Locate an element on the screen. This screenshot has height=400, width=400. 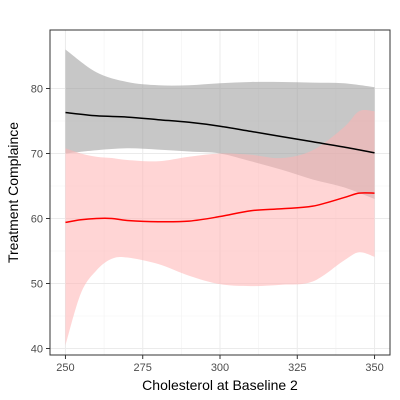
y-axis-title: Treatment Complaince is located at coordinates (13, 192).